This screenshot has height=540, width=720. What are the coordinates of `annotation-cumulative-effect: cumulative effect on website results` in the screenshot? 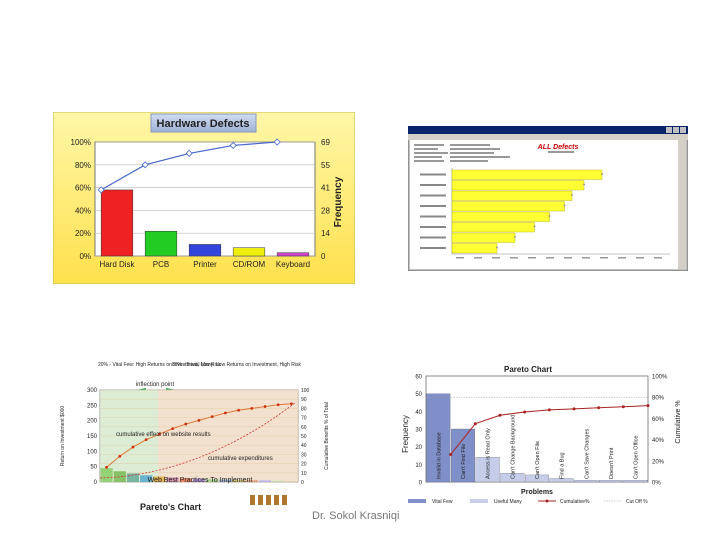 It's located at (163, 435).